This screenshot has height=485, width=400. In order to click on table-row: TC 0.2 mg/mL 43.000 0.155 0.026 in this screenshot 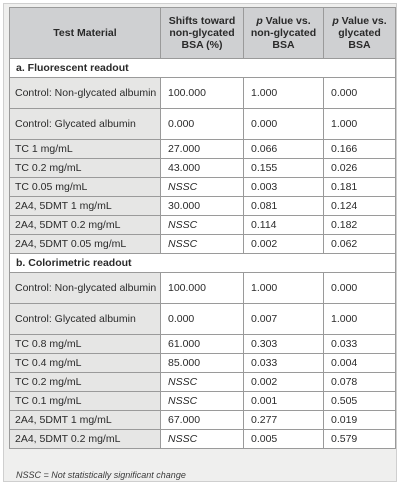, I will do `click(202, 168)`.